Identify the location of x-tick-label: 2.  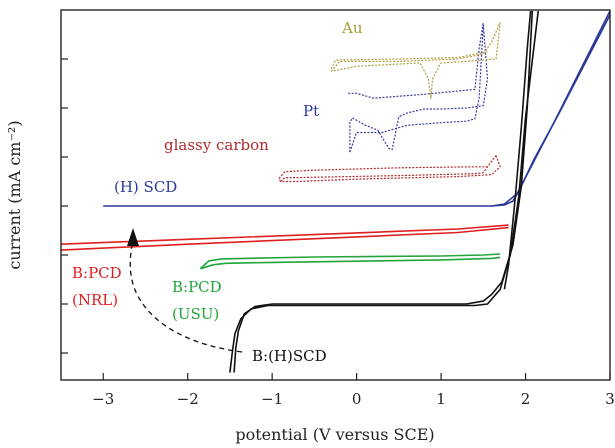
(526, 399).